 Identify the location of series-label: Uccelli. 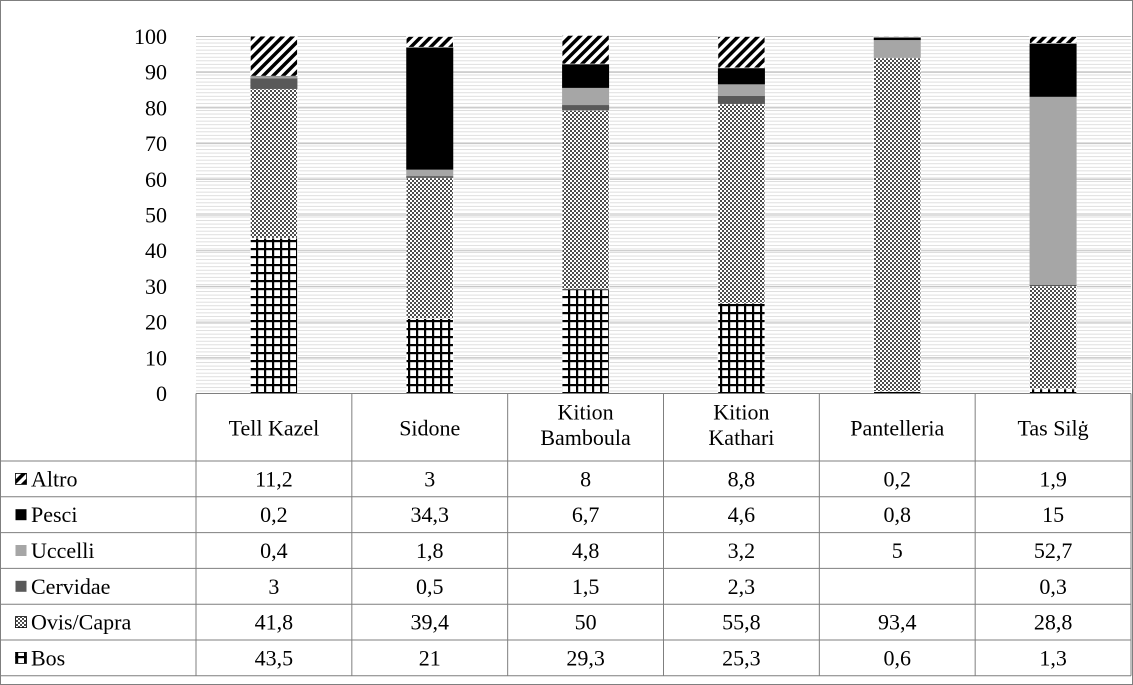
(63, 550).